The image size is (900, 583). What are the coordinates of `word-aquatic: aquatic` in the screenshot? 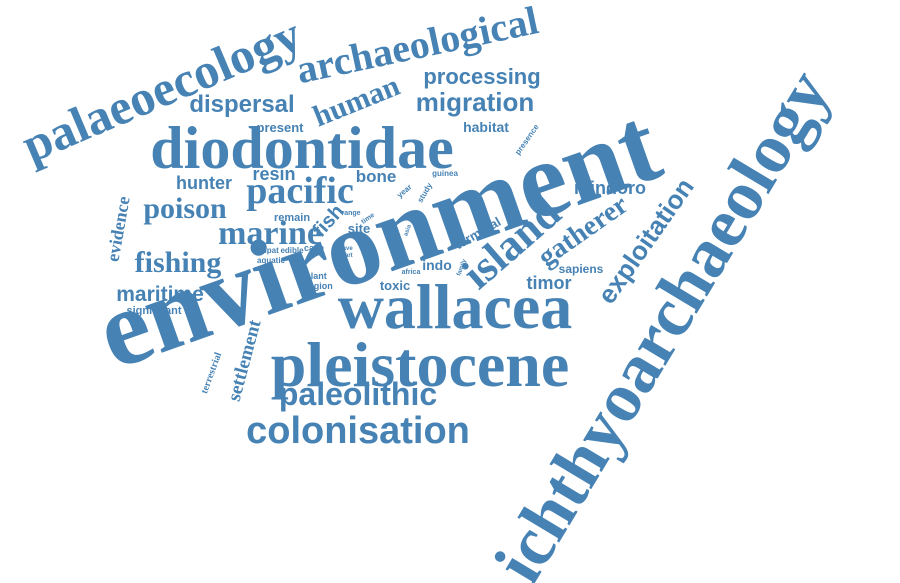 It's located at (271, 260).